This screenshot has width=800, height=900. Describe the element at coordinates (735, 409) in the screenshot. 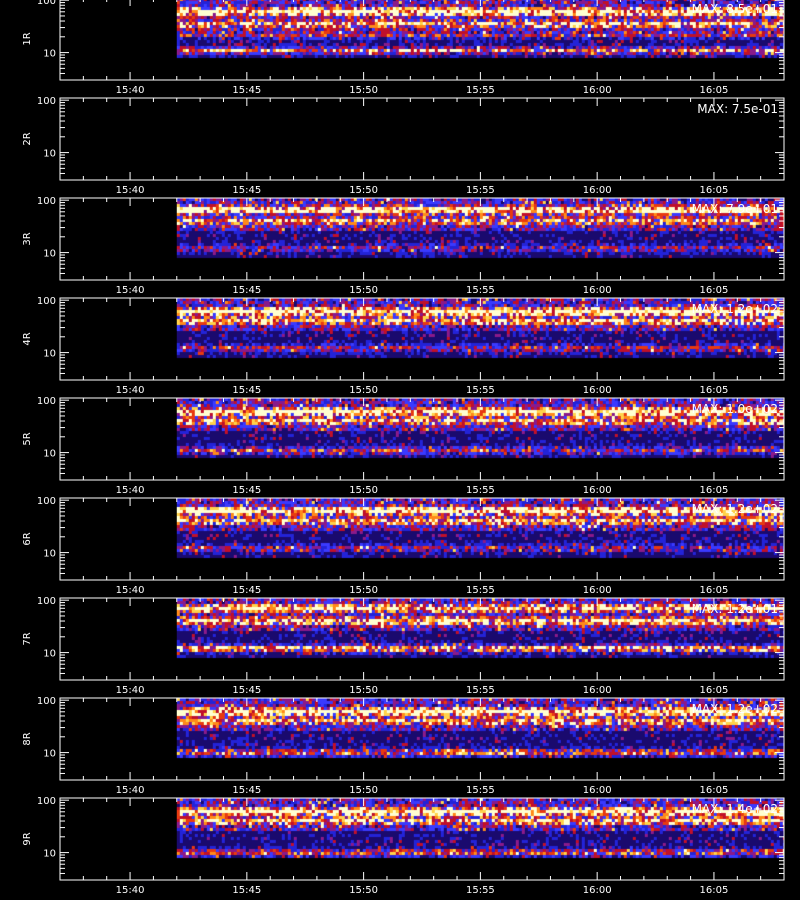

I see `max-value-label: MAX: 1.0e+02` at that location.